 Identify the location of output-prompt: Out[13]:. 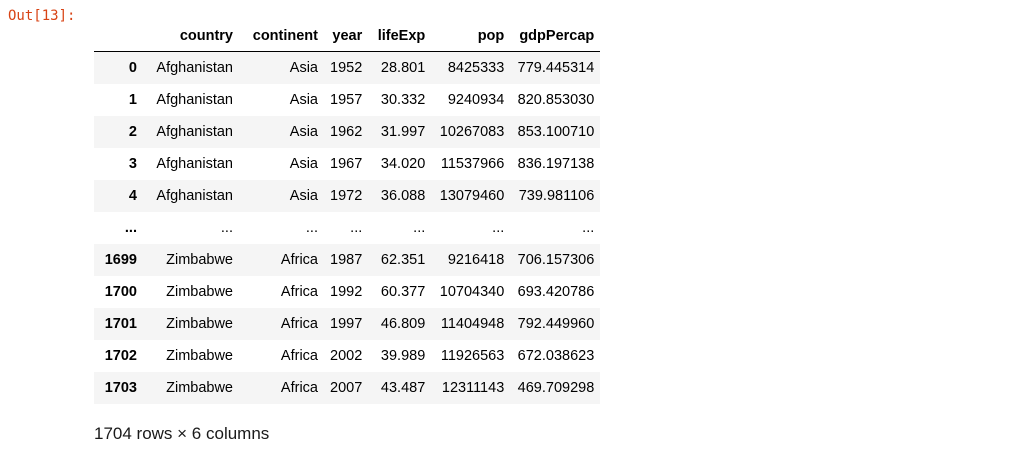
(42, 16).